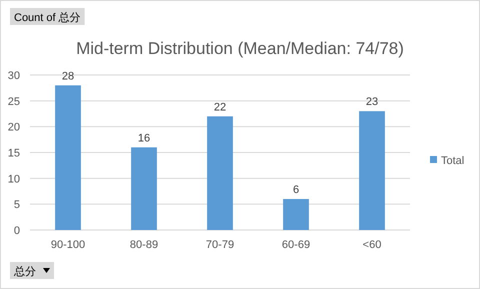 The height and width of the screenshot is (289, 480). Describe the element at coordinates (14, 76) in the screenshot. I see `y-tick-label: 30` at that location.